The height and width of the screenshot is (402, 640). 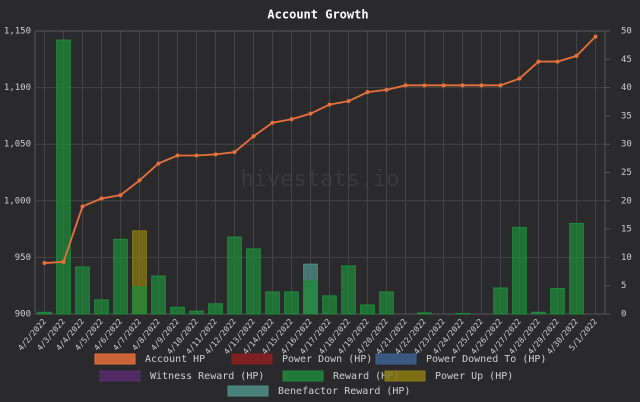 I want to click on legend-label: Power Down (HP), so click(x=327, y=359).